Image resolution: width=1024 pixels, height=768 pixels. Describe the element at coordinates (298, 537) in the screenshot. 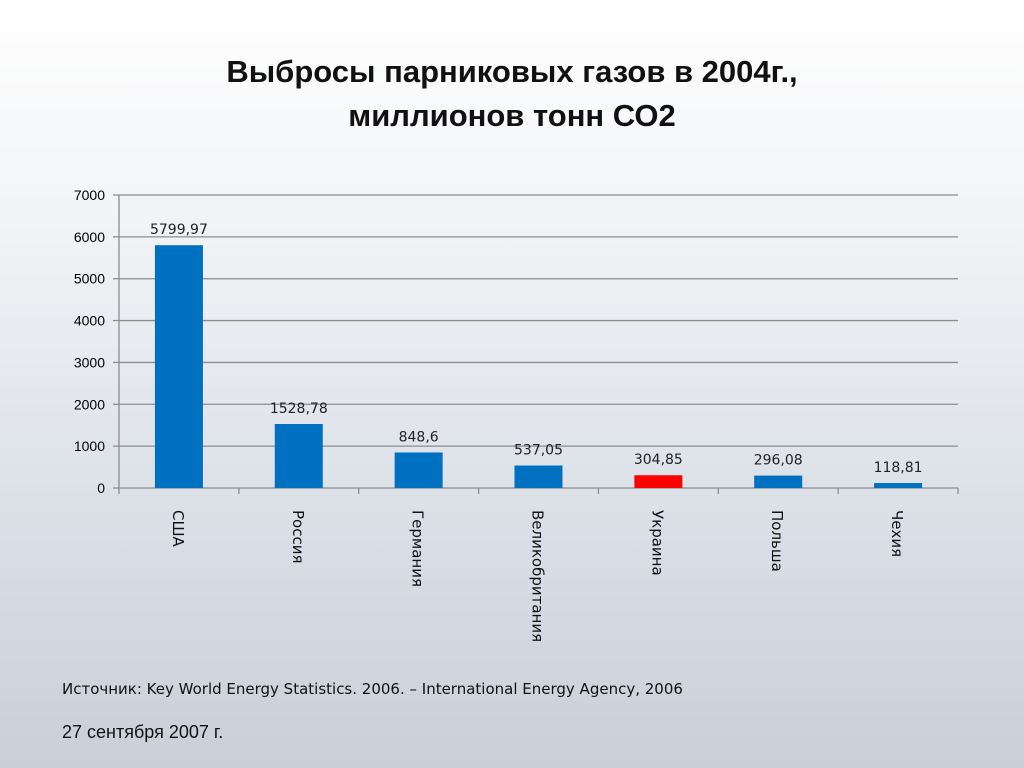

I see `category-label: Россия` at that location.